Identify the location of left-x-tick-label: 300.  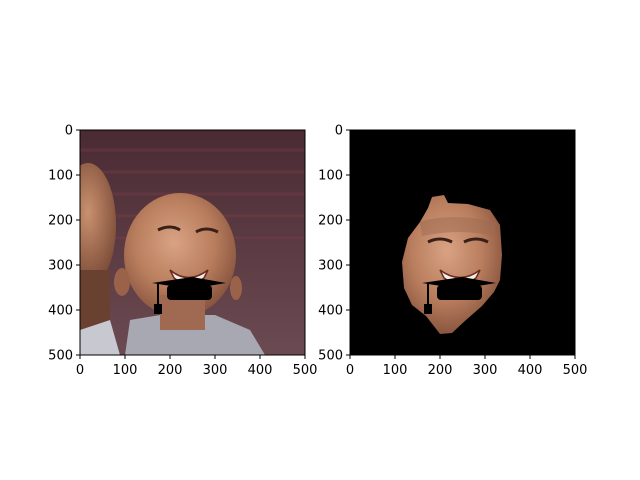
(215, 370).